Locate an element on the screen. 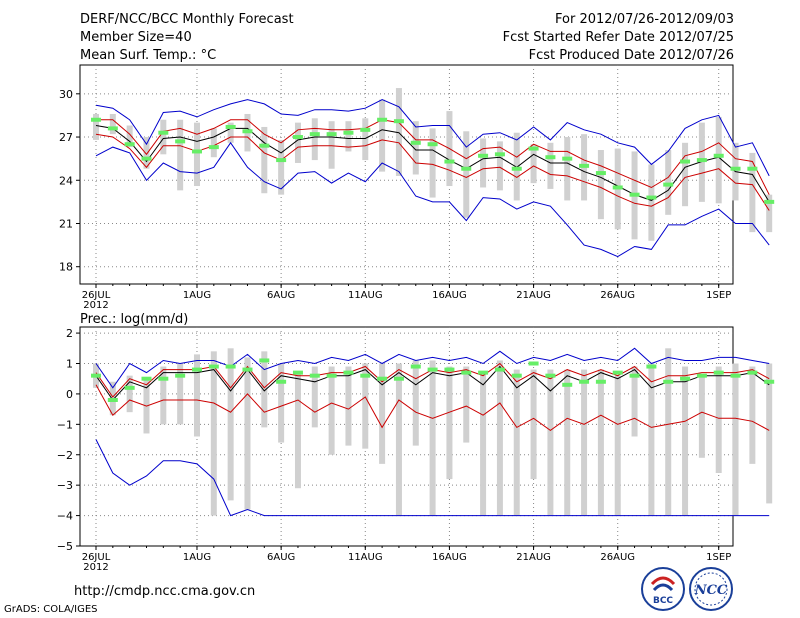  x-tick-label: 16AUG is located at coordinates (449, 557).